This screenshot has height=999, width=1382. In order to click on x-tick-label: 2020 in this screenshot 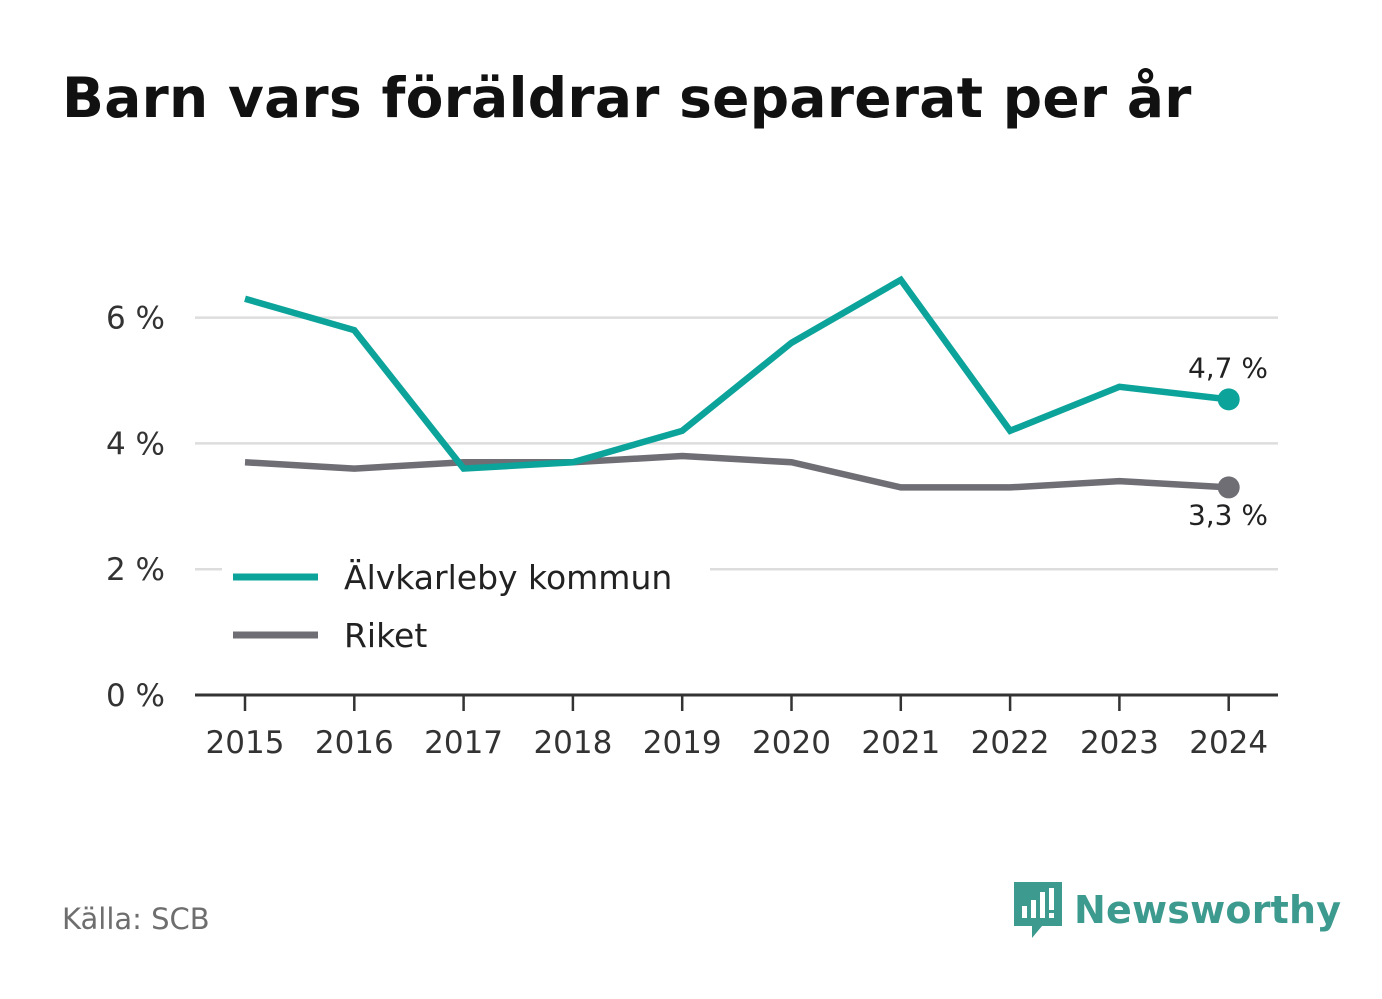, I will do `click(791, 743)`.